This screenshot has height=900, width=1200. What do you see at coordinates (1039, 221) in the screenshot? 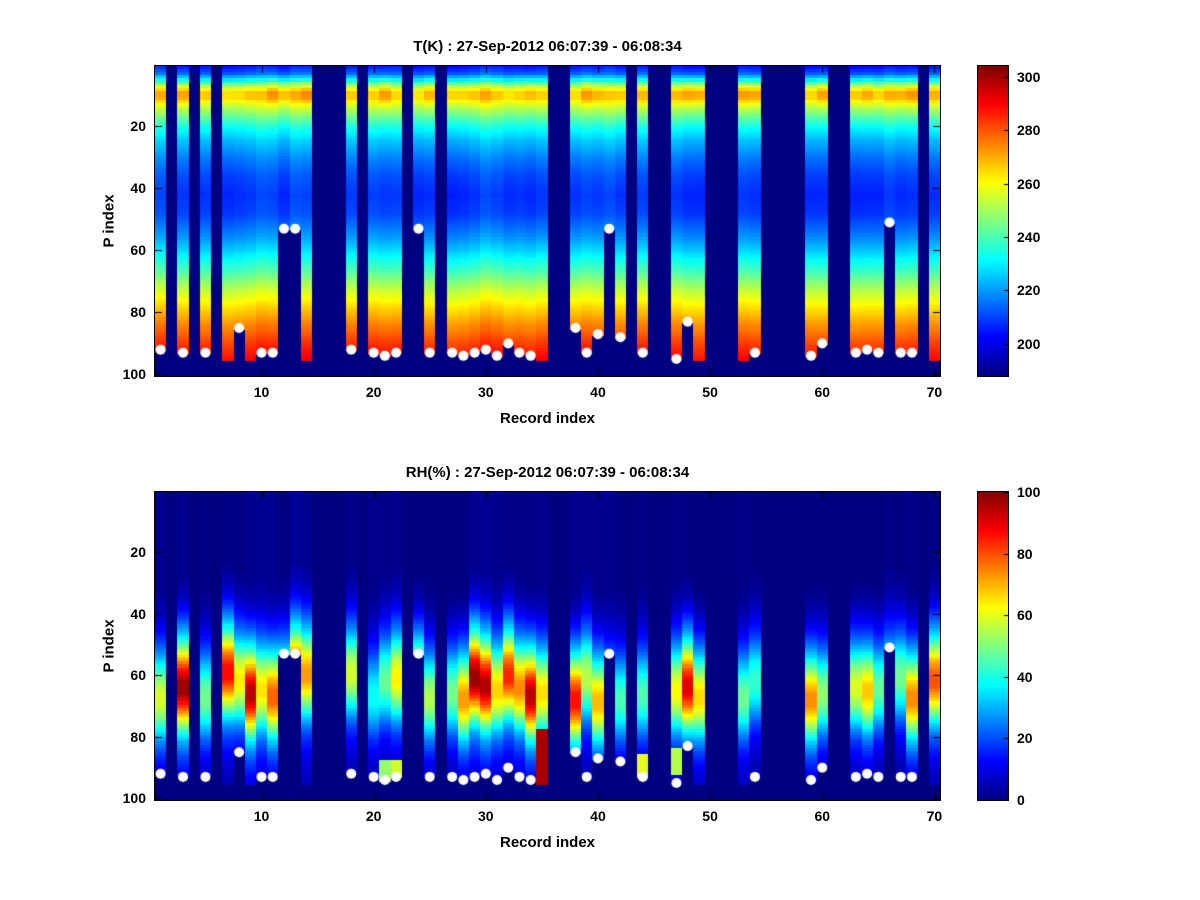
I see `temperature-colorbar-ticks: 200 220 240 260 280 300` at bounding box center [1039, 221].